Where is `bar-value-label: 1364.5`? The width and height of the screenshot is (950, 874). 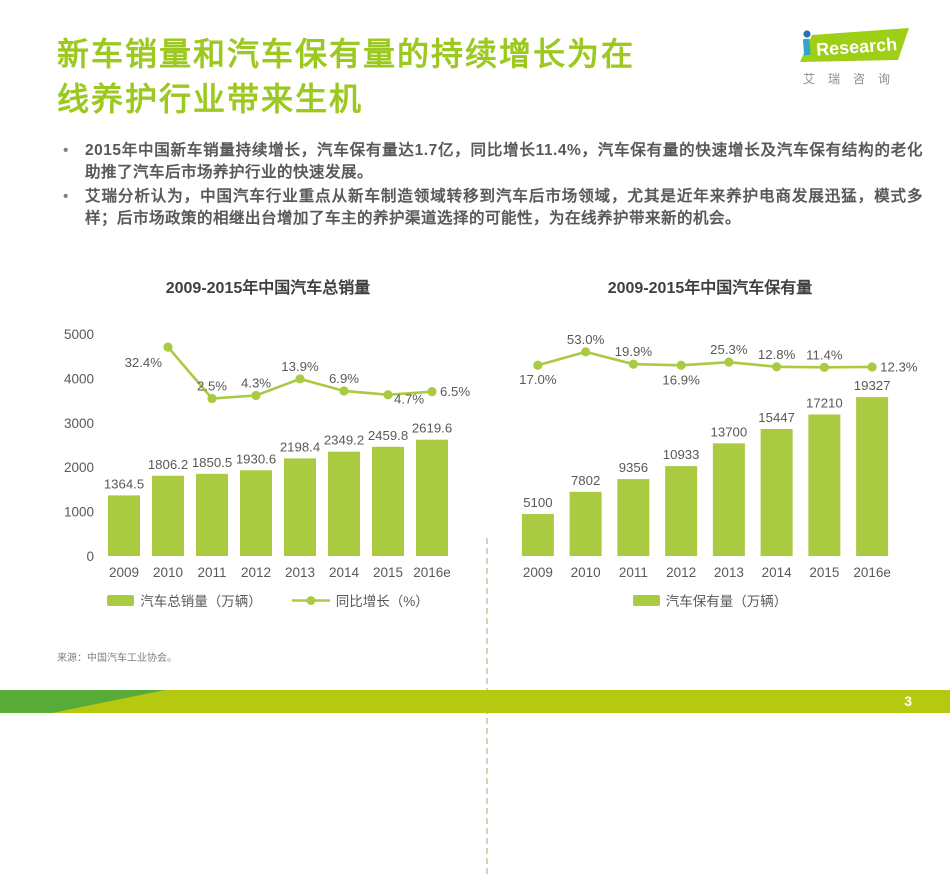 bar-value-label: 1364.5 is located at coordinates (124, 483).